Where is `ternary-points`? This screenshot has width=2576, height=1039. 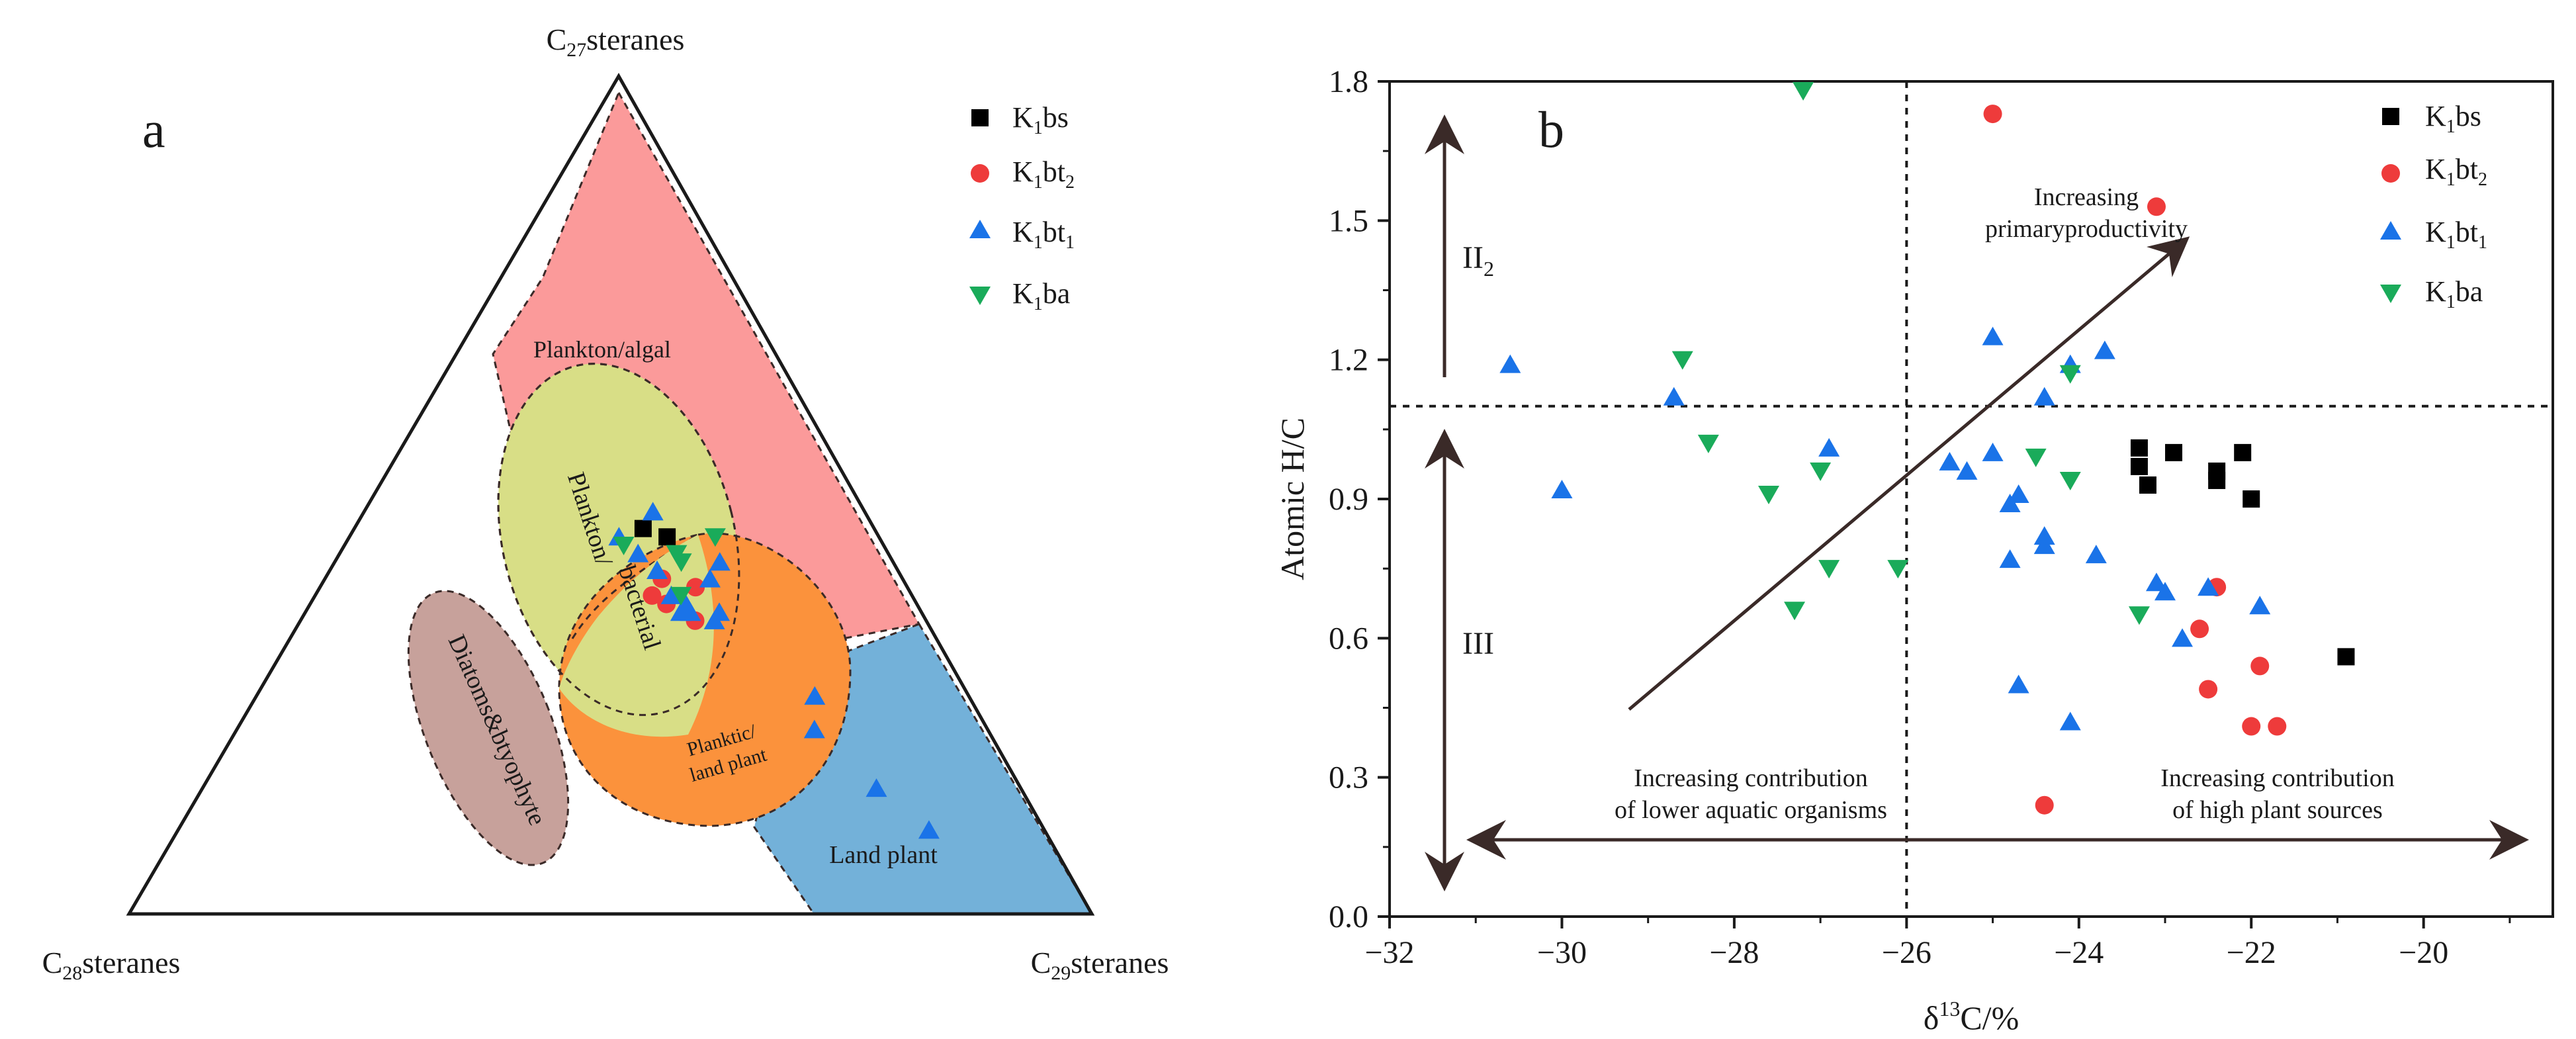
ternary-points is located at coordinates (774, 670).